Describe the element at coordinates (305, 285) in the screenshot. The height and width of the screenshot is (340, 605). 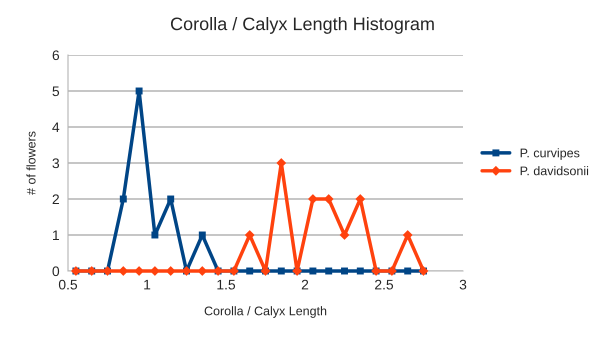
I see `x-tick-label: 2` at that location.